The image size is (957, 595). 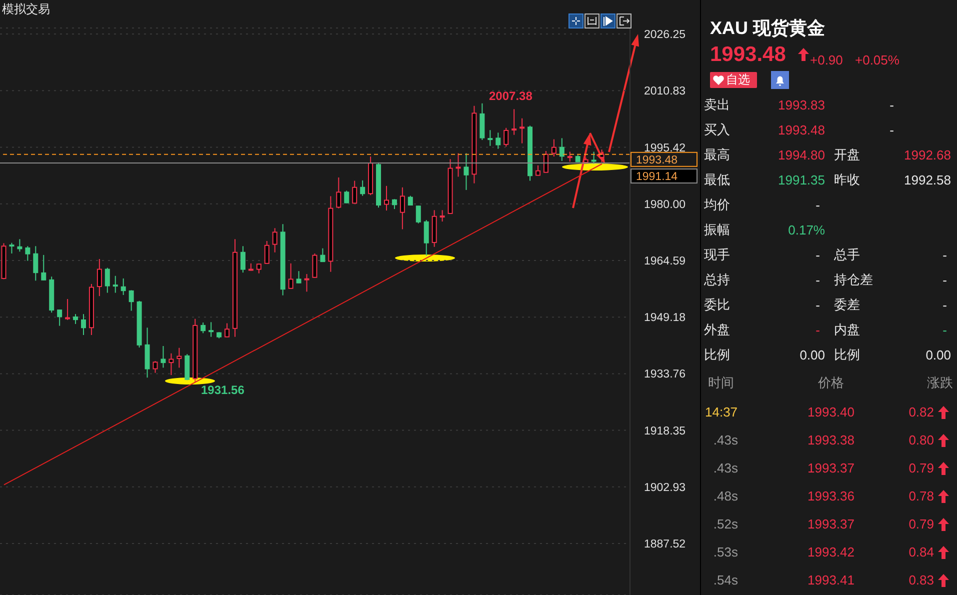 I want to click on text: 0.78, so click(x=921, y=496).